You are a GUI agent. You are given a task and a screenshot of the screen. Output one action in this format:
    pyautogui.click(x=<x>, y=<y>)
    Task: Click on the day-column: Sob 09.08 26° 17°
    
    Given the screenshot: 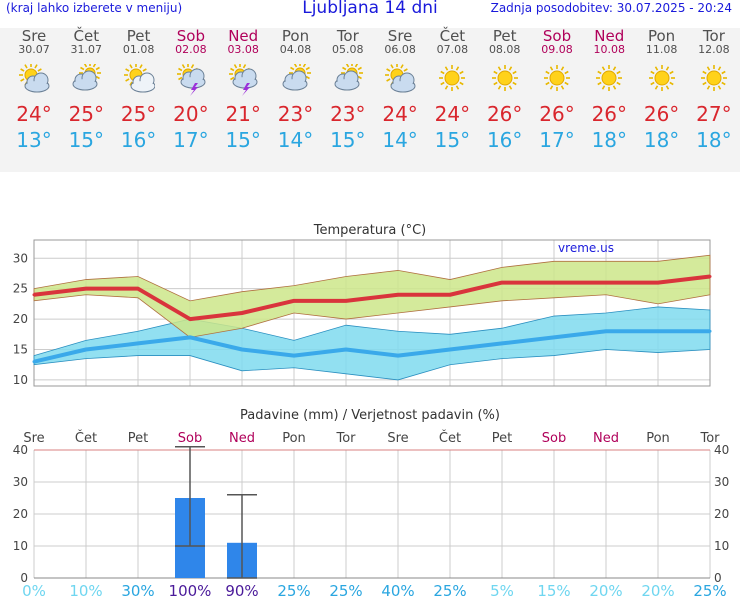 What is the action you would take?
    pyautogui.click(x=557, y=91)
    